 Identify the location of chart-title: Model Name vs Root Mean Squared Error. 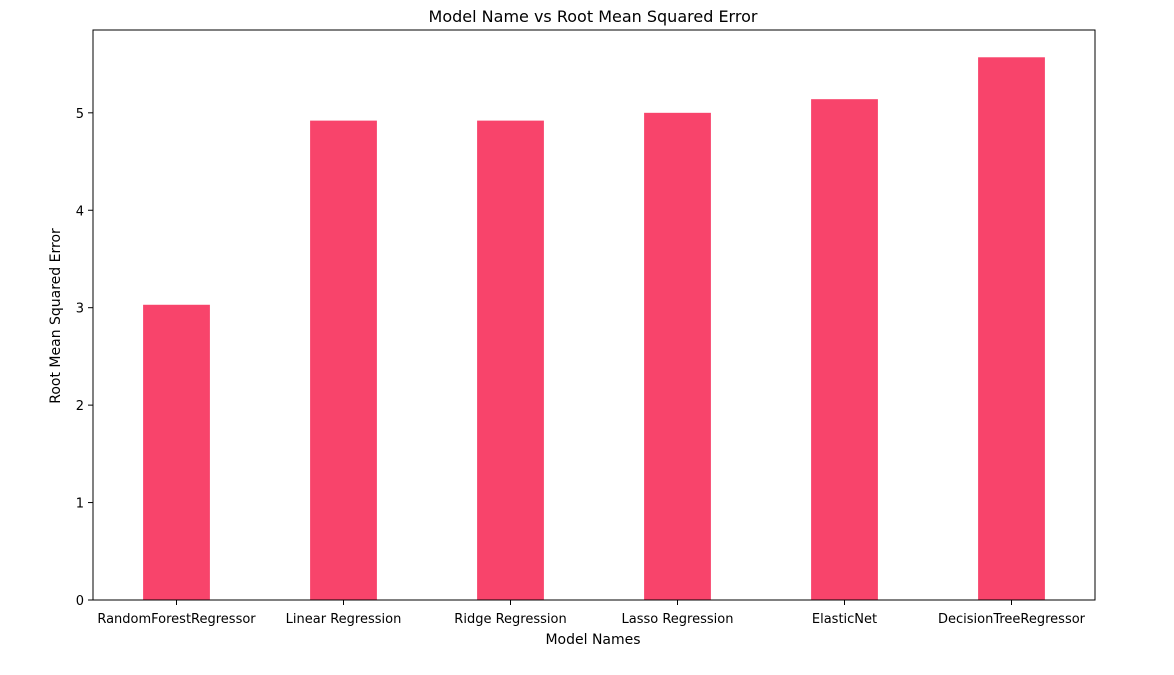
(593, 16).